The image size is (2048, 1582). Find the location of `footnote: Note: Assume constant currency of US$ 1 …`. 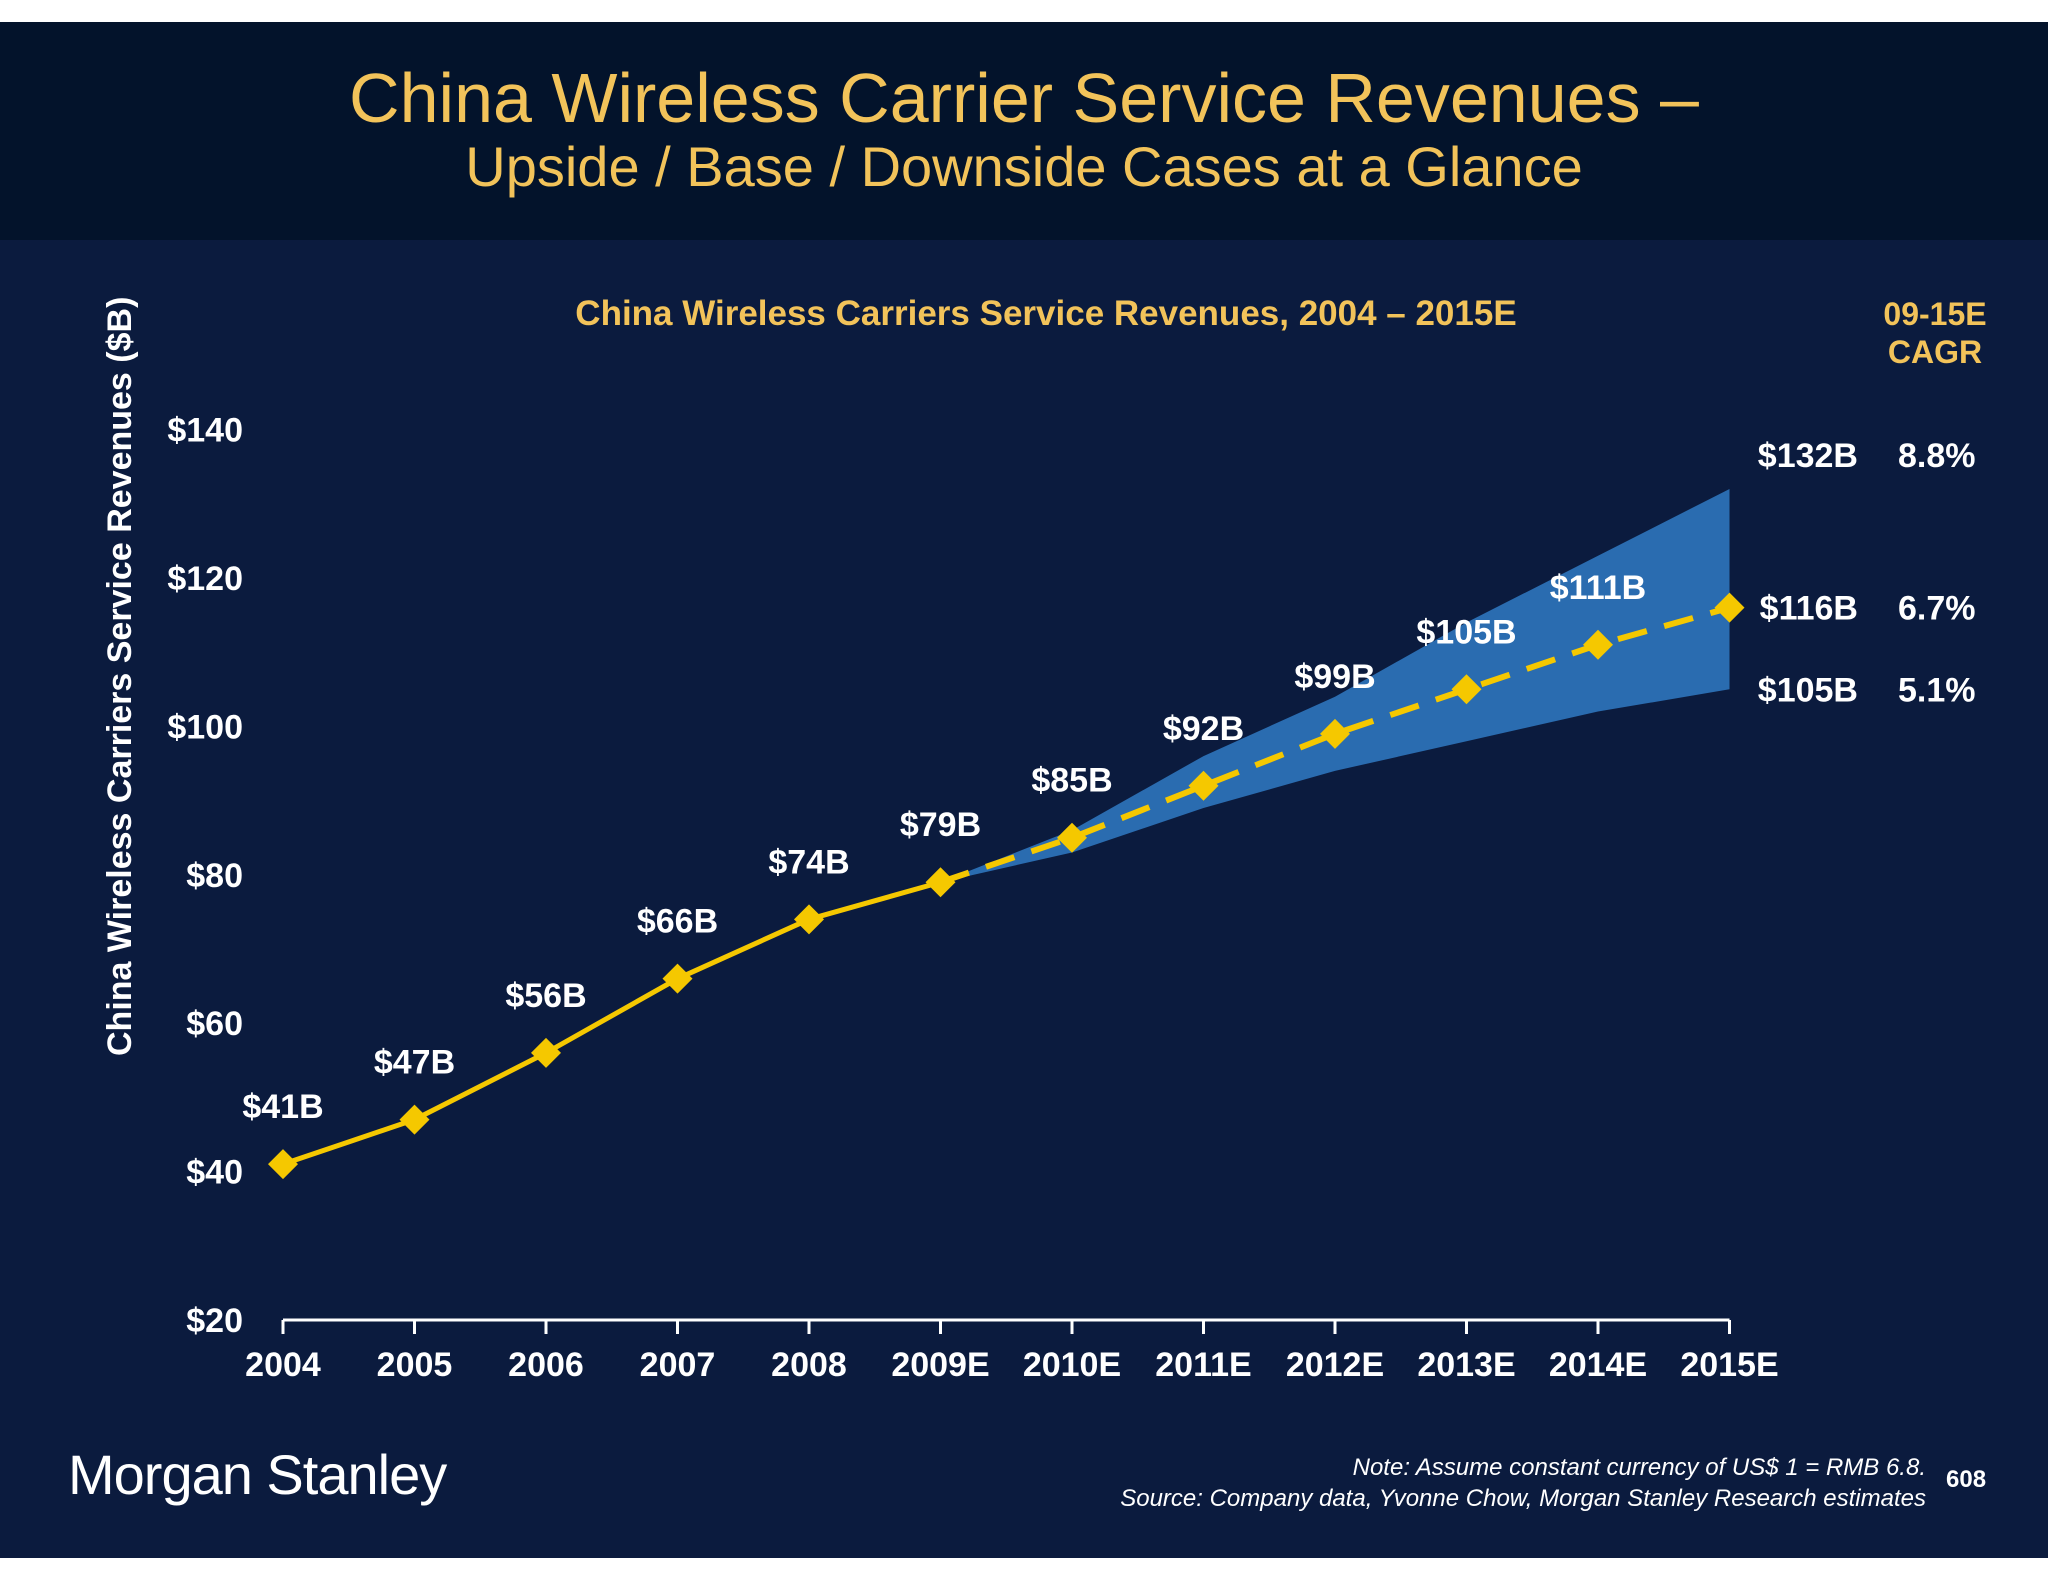

footnote: Note: Assume constant currency of US$ 1 … is located at coordinates (1523, 1483).